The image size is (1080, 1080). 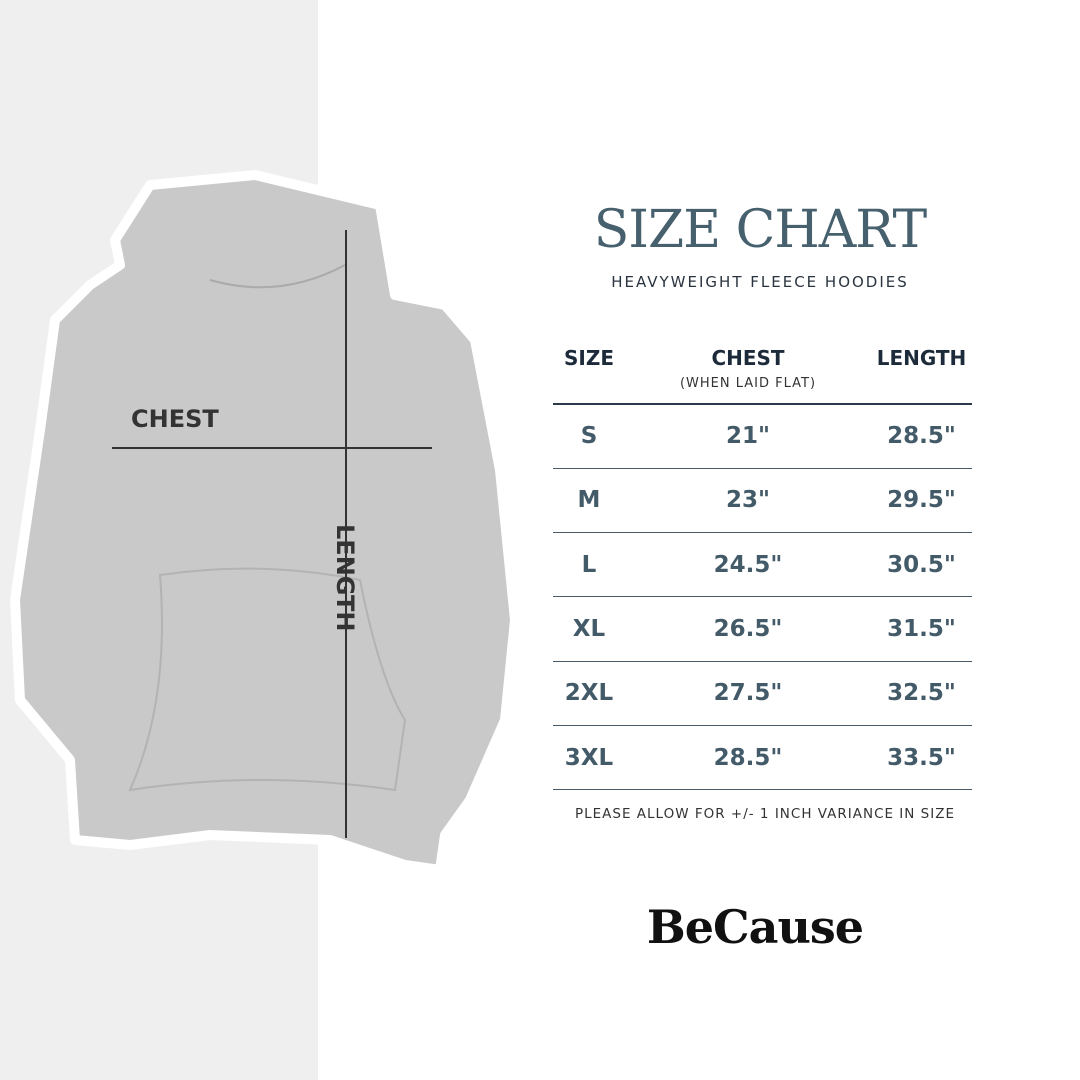 I want to click on table-row: S 21" 28.5", so click(x=762, y=436).